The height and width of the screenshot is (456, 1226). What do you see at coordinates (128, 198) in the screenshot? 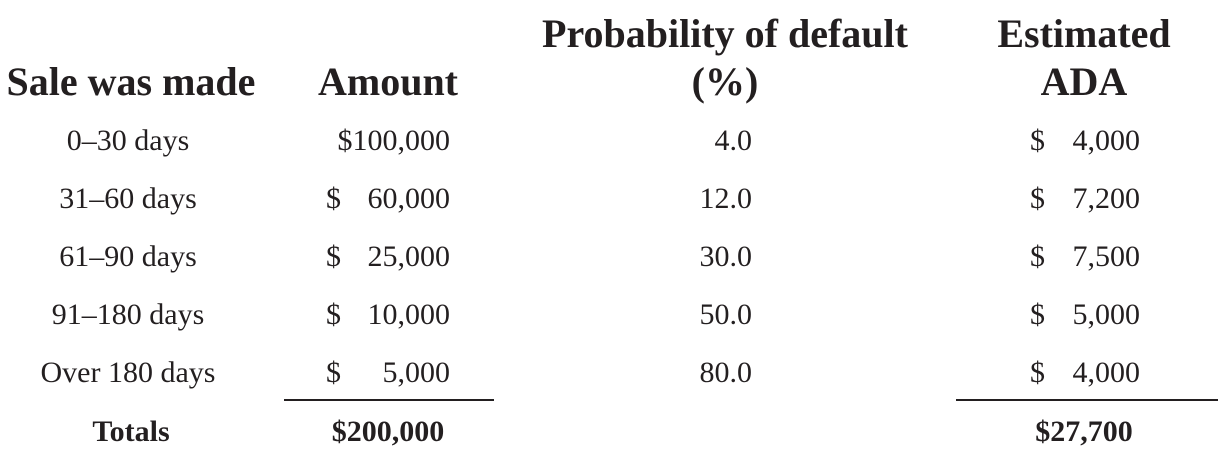
I see `sale-period-cell: 31–60 days` at bounding box center [128, 198].